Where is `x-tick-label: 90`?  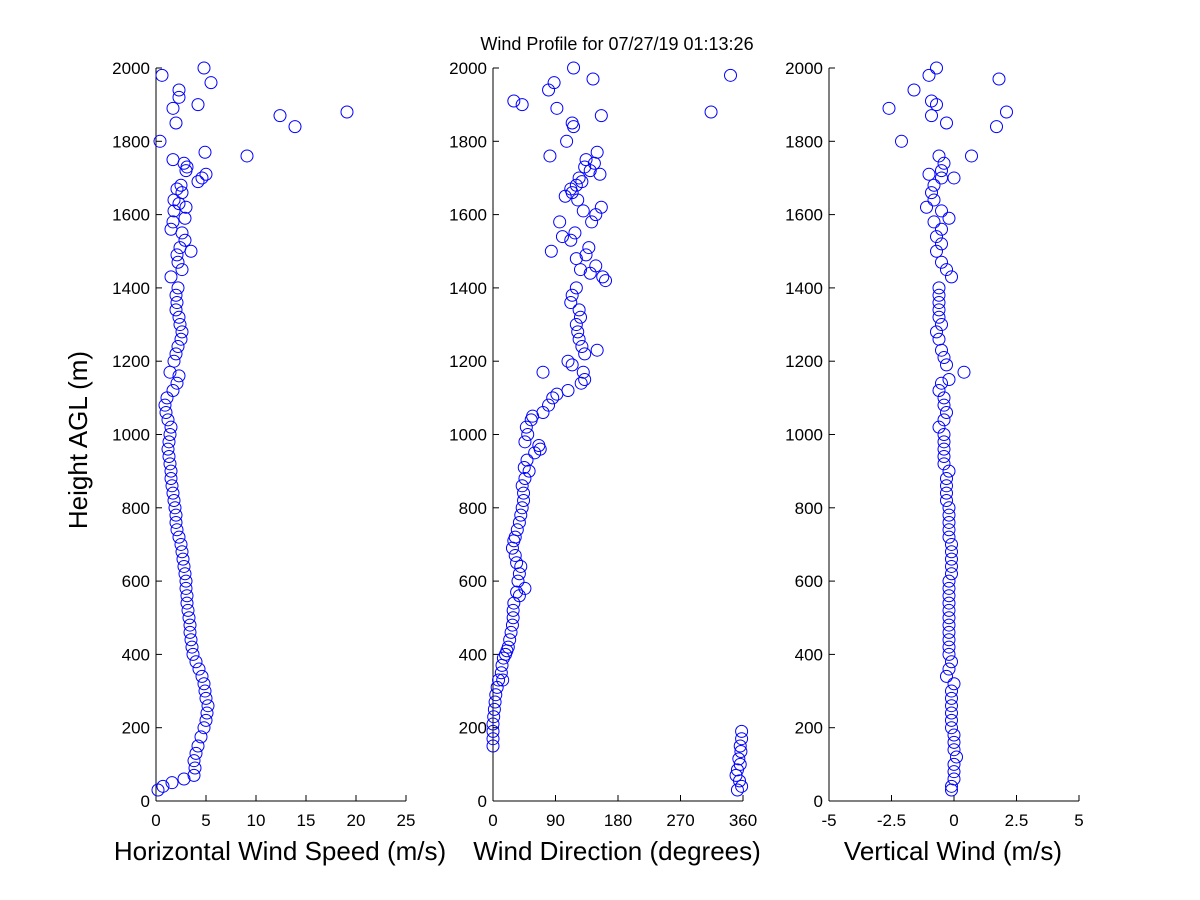 x-tick-label: 90 is located at coordinates (555, 820).